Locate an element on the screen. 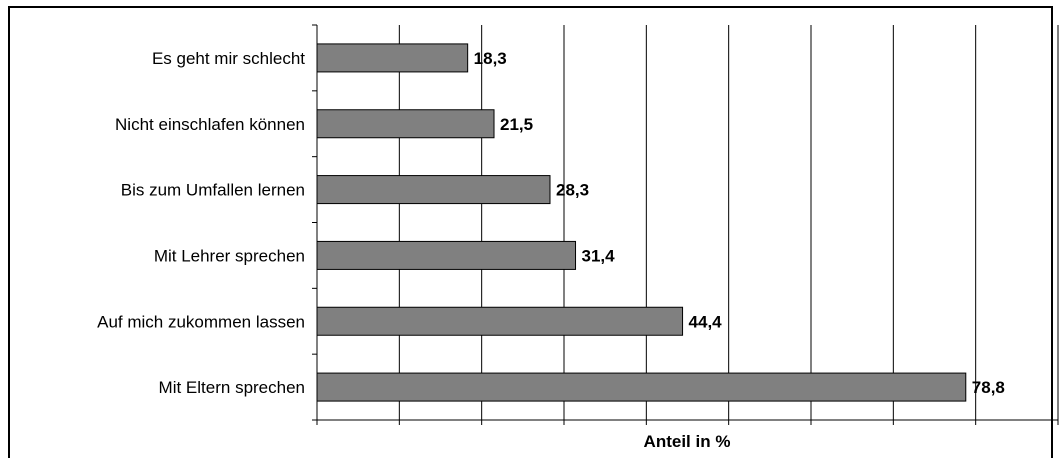 Image resolution: width=1061 pixels, height=458 pixels. category-label: Es geht mir schlecht is located at coordinates (228, 58).